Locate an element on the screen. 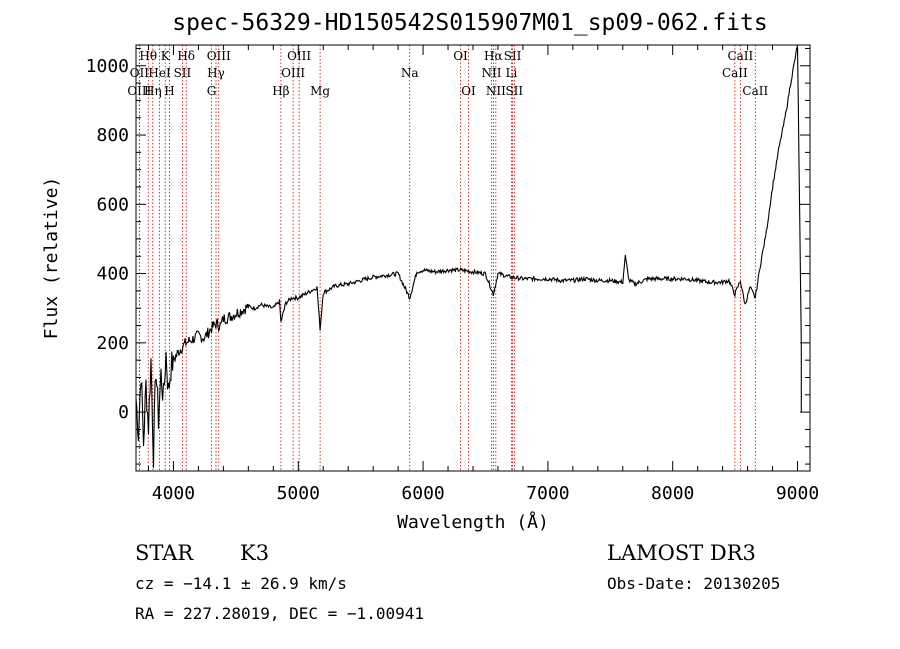 The width and height of the screenshot is (900, 649). survey-label: LAMOST DR3 is located at coordinates (681, 553).